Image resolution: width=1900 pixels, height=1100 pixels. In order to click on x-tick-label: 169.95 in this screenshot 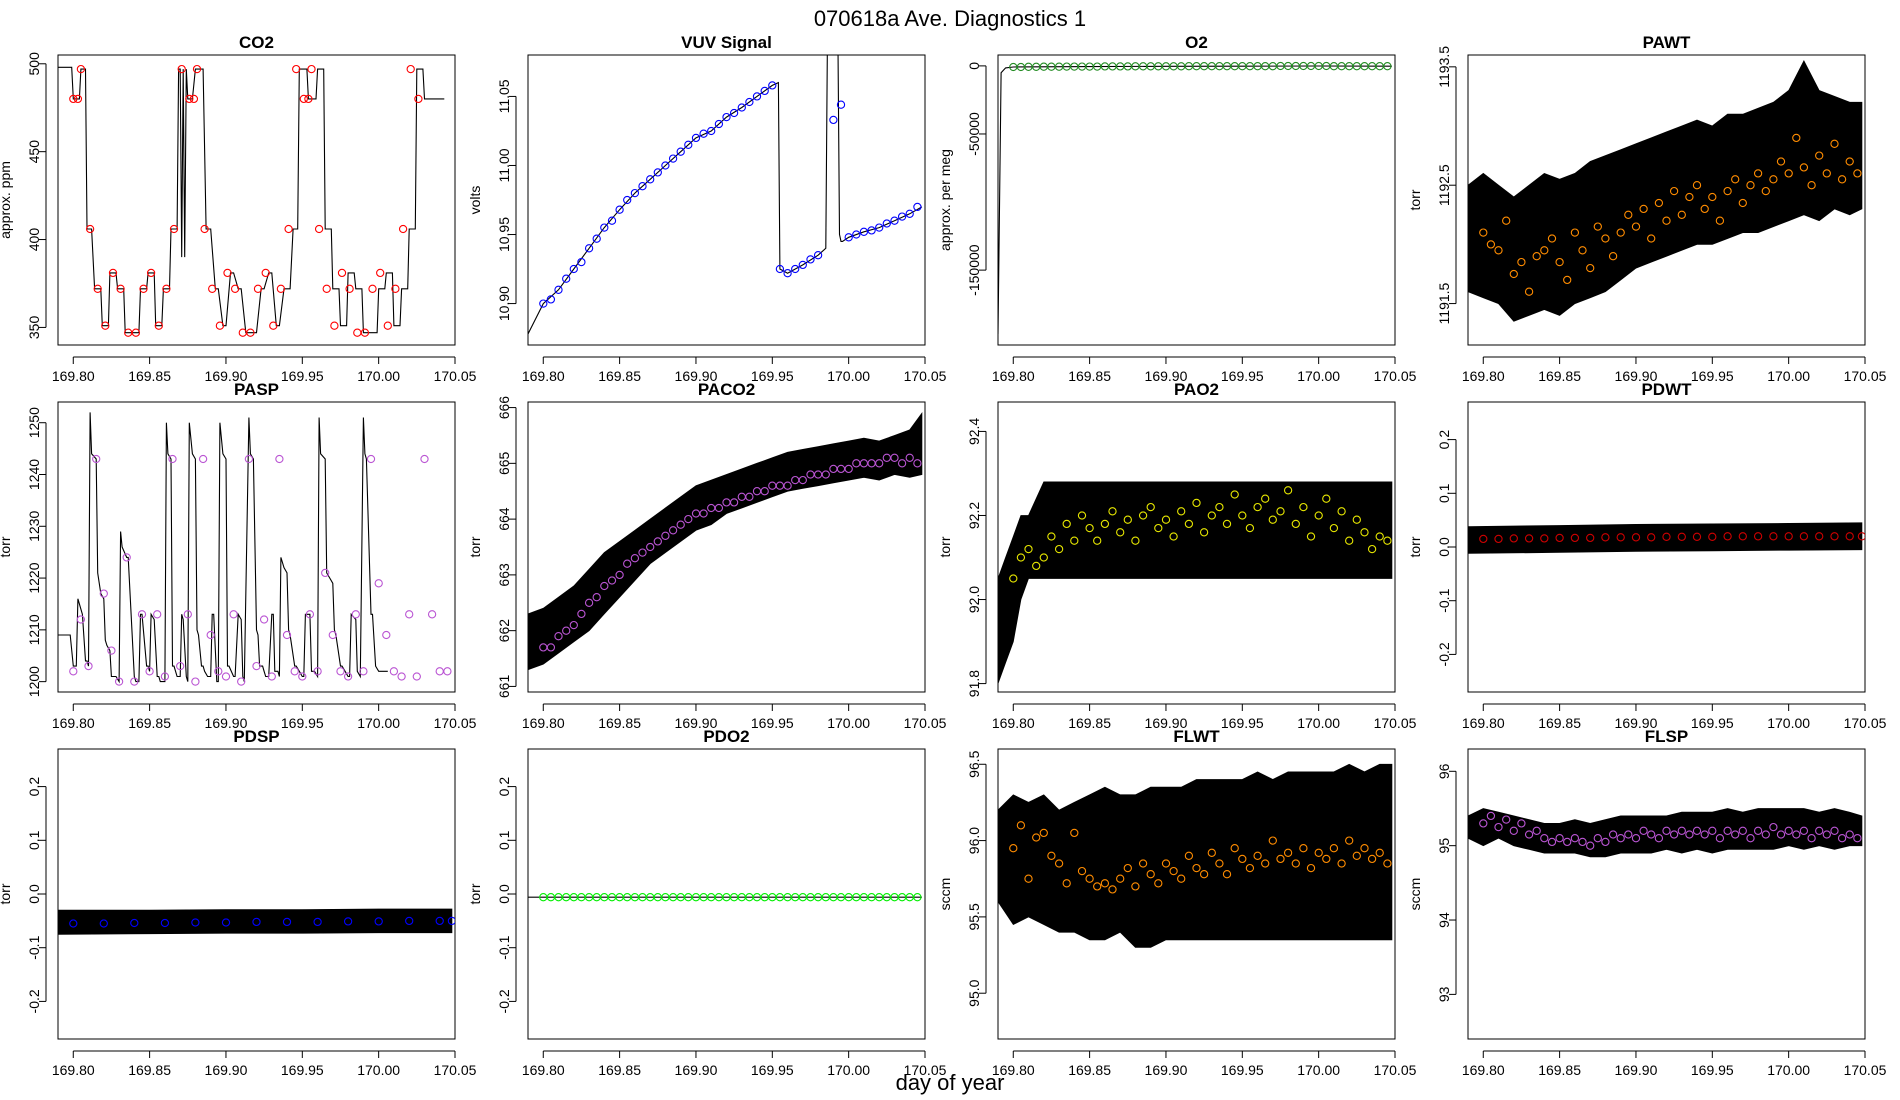, I will do `click(1712, 1070)`.